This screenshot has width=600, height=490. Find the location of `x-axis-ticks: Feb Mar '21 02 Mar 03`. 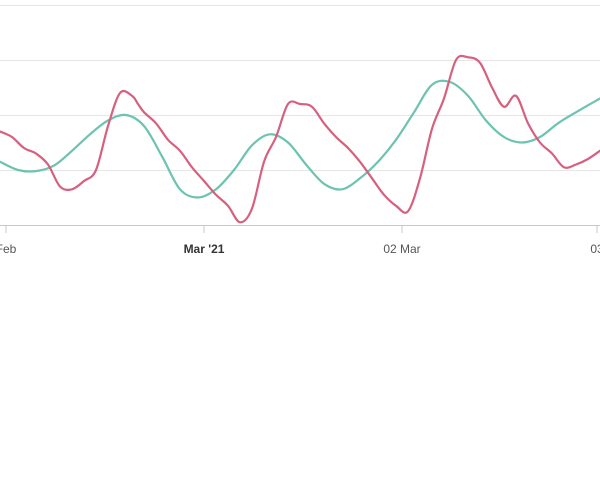

x-axis-ticks: Feb Mar '21 02 Mar 03 is located at coordinates (300, 240).